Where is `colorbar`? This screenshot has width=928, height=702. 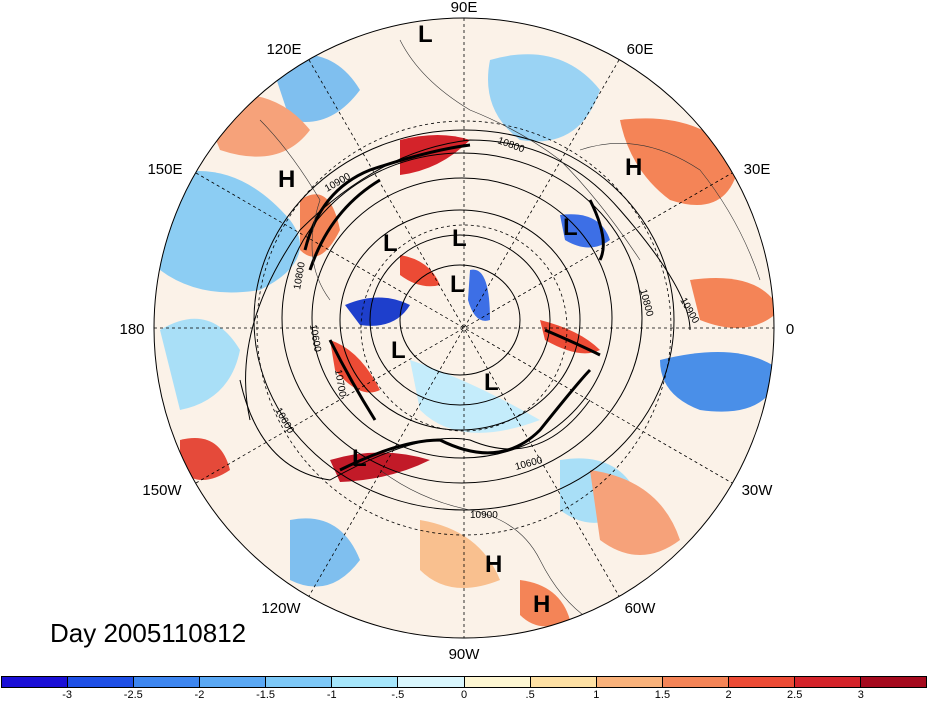
colorbar is located at coordinates (464, 682).